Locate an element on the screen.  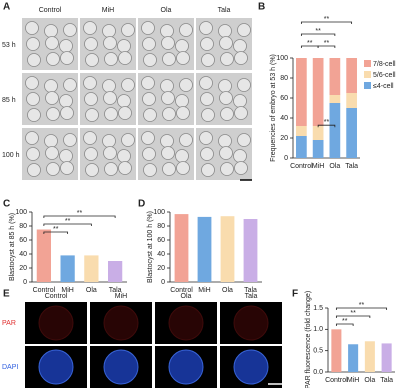
legend-swatch is located at coordinates (367, 63).